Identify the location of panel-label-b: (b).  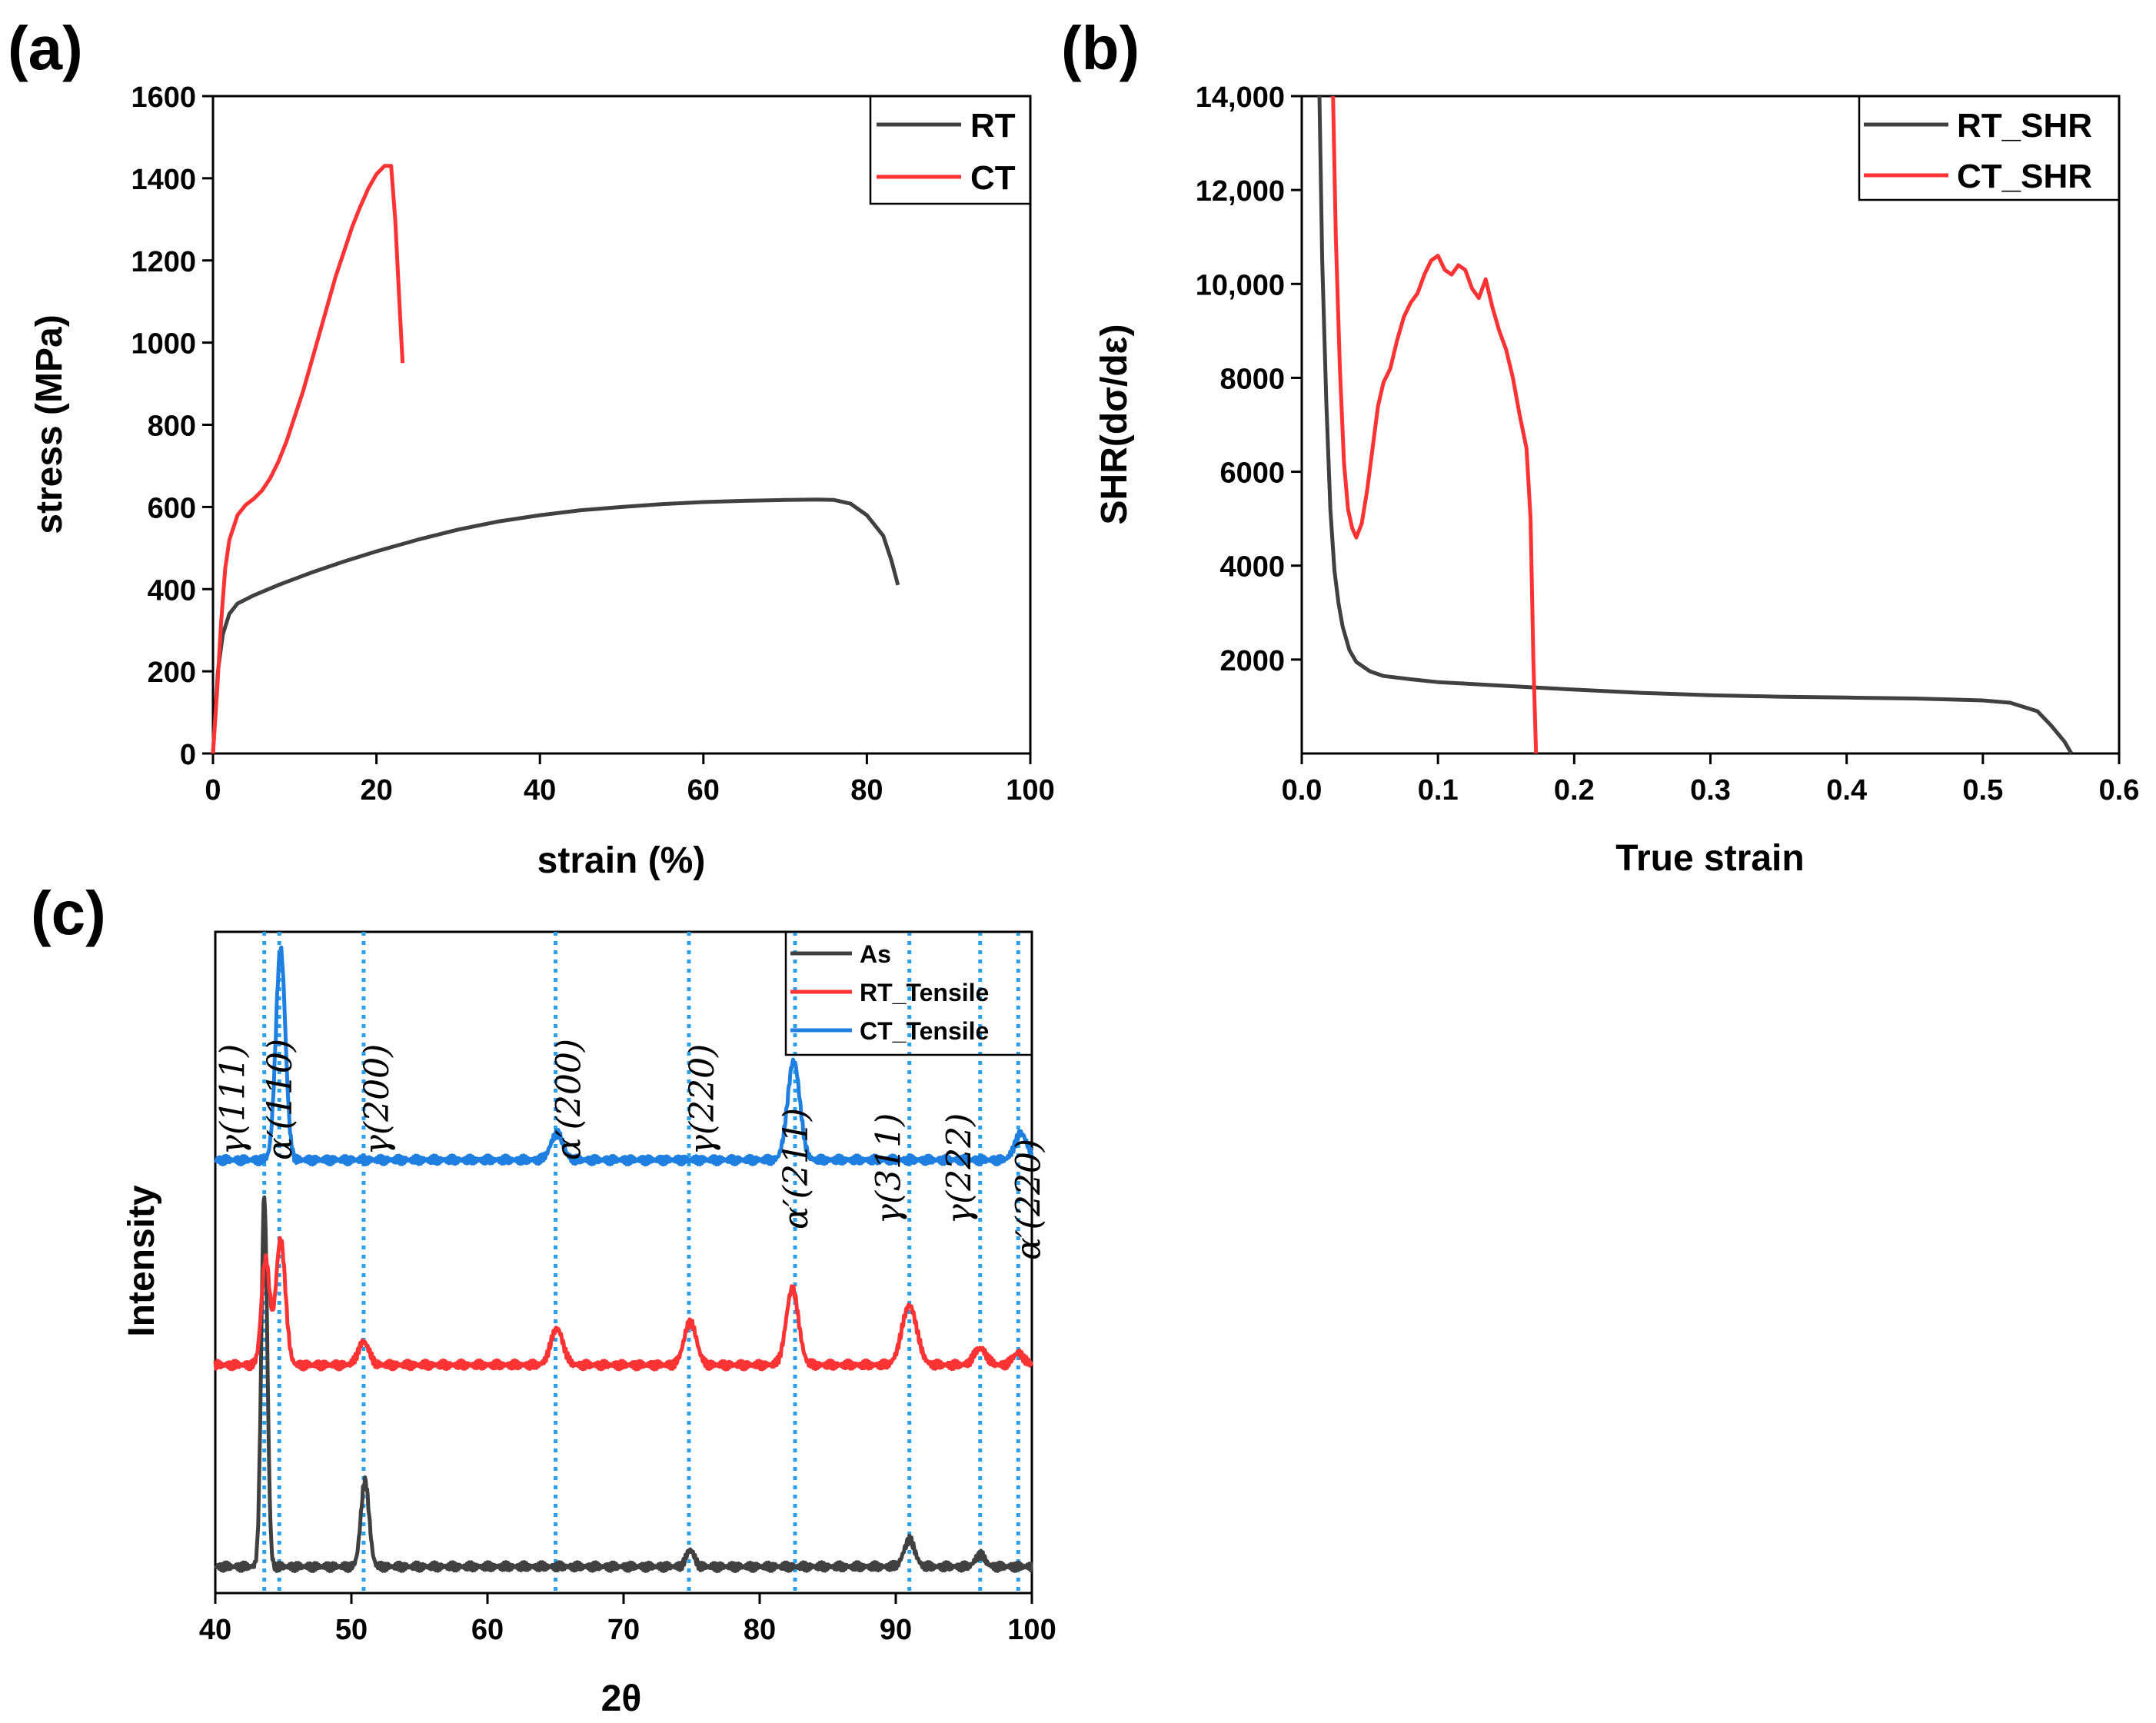
(1100, 48).